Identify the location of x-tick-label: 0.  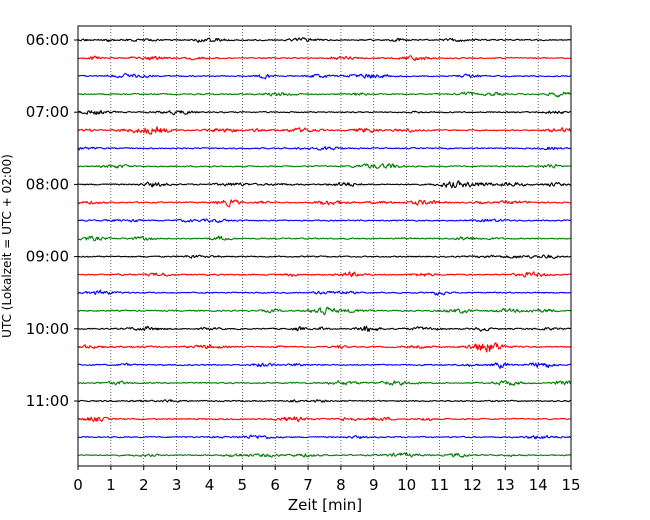
(78, 485).